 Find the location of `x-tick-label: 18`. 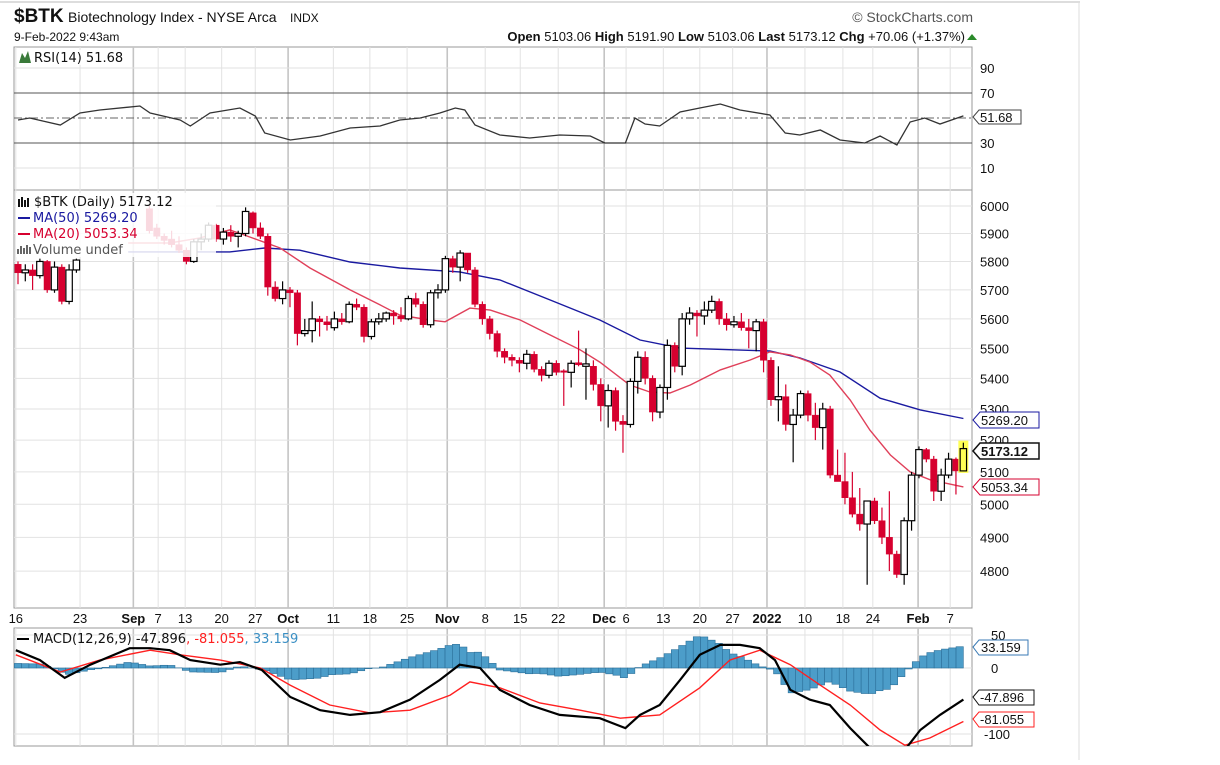

x-tick-label: 18 is located at coordinates (370, 618).